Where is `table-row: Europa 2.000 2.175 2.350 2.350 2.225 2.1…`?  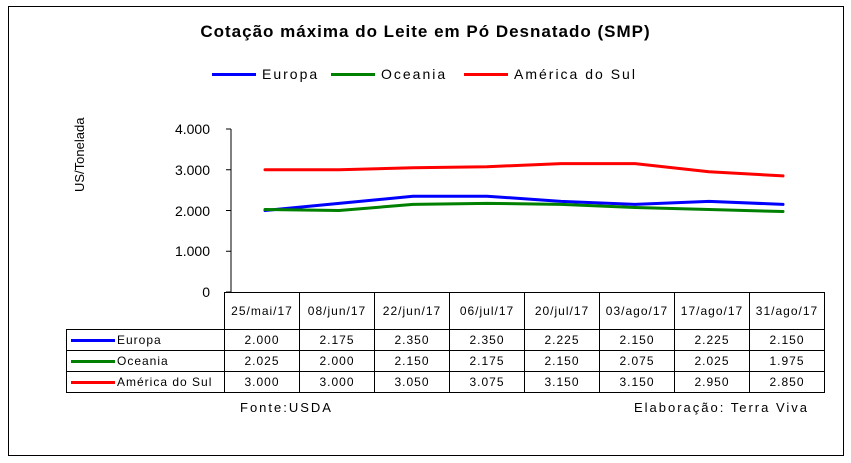
table-row: Europa 2.000 2.175 2.350 2.350 2.225 2.1… is located at coordinates (445, 340).